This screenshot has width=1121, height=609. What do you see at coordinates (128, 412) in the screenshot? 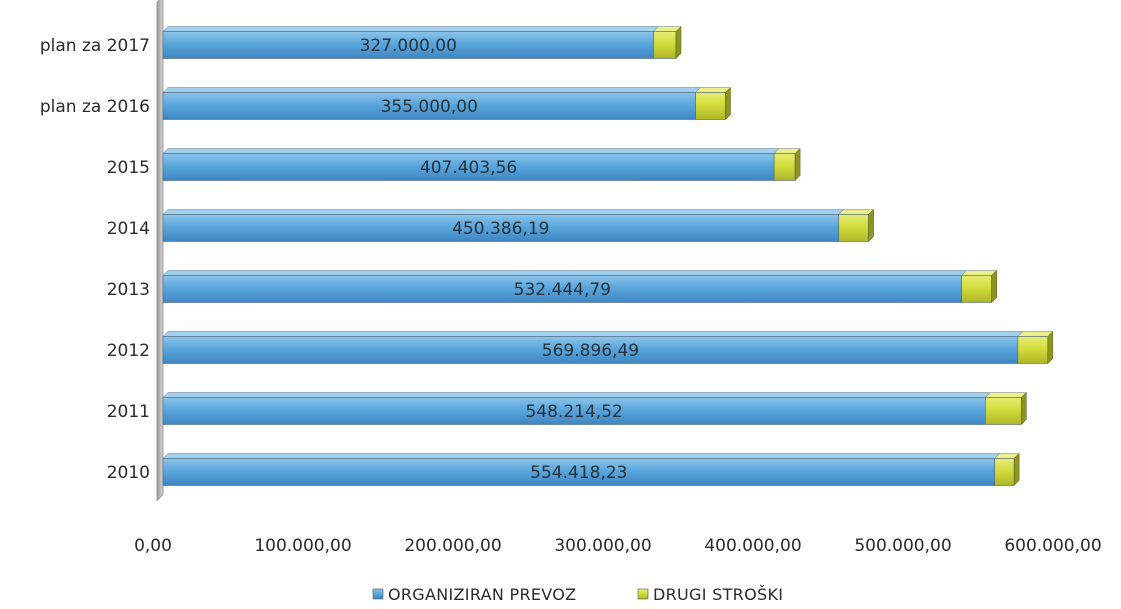
I see `category-label: 2011` at bounding box center [128, 412].